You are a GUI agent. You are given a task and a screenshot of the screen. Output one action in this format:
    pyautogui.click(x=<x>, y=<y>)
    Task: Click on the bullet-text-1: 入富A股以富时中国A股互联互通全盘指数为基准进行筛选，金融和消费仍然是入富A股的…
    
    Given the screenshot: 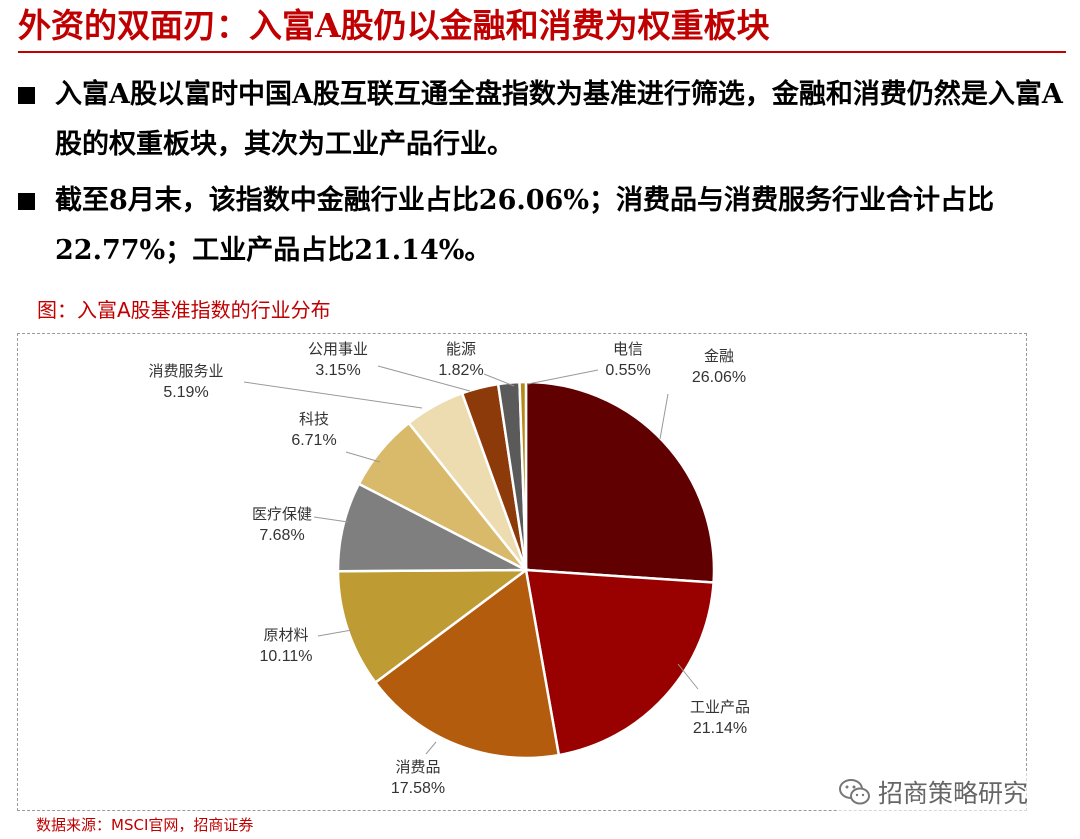 What is the action you would take?
    pyautogui.click(x=559, y=119)
    